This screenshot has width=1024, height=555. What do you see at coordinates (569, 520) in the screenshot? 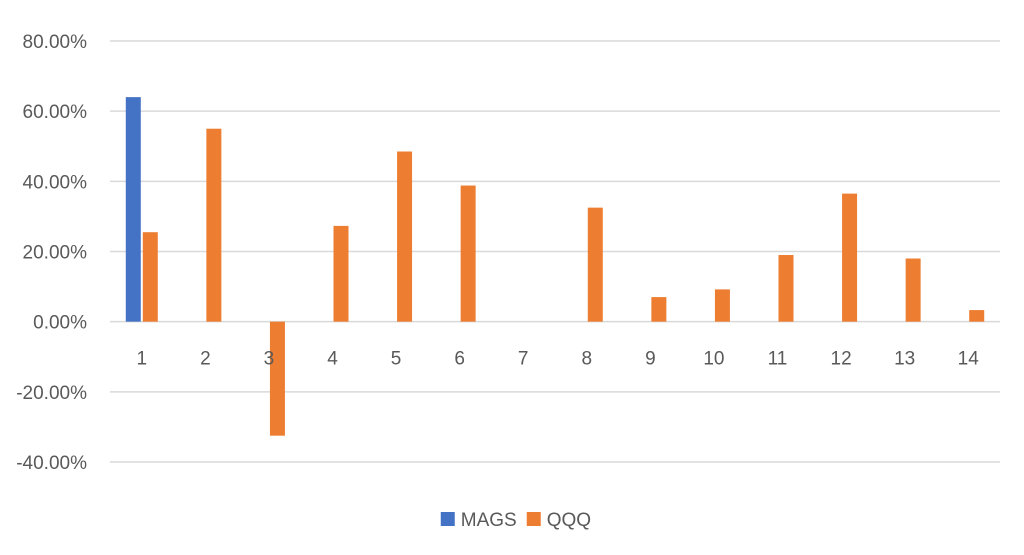
I see `legend-label-qqq: QQQ` at bounding box center [569, 520].